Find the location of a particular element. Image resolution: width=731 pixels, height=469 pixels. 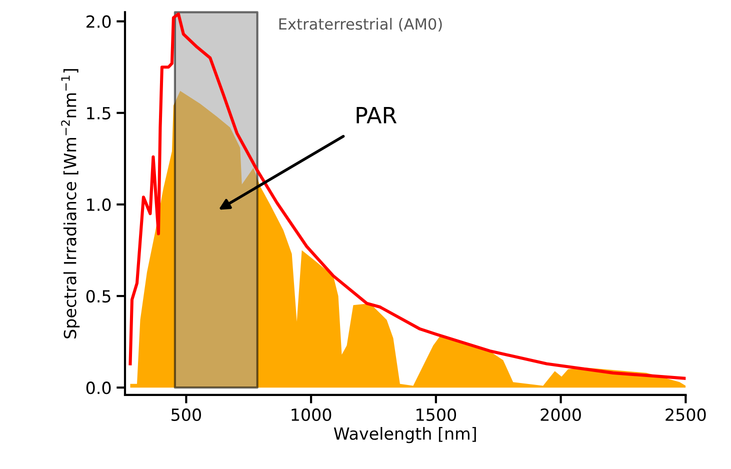

x-axis-title: Wavelength [nm] is located at coordinates (405, 435).